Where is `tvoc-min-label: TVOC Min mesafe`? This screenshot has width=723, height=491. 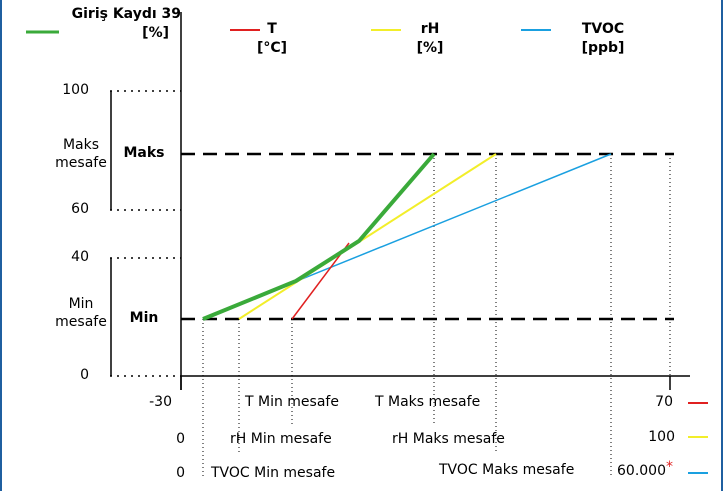
tvoc-min-label: TVOC Min mesafe is located at coordinates (273, 473).